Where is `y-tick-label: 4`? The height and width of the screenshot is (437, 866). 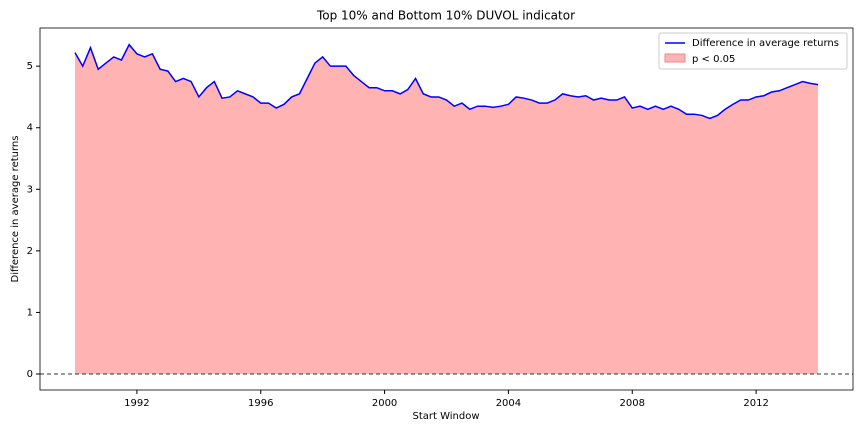
y-tick-label: 4 is located at coordinates (30, 128).